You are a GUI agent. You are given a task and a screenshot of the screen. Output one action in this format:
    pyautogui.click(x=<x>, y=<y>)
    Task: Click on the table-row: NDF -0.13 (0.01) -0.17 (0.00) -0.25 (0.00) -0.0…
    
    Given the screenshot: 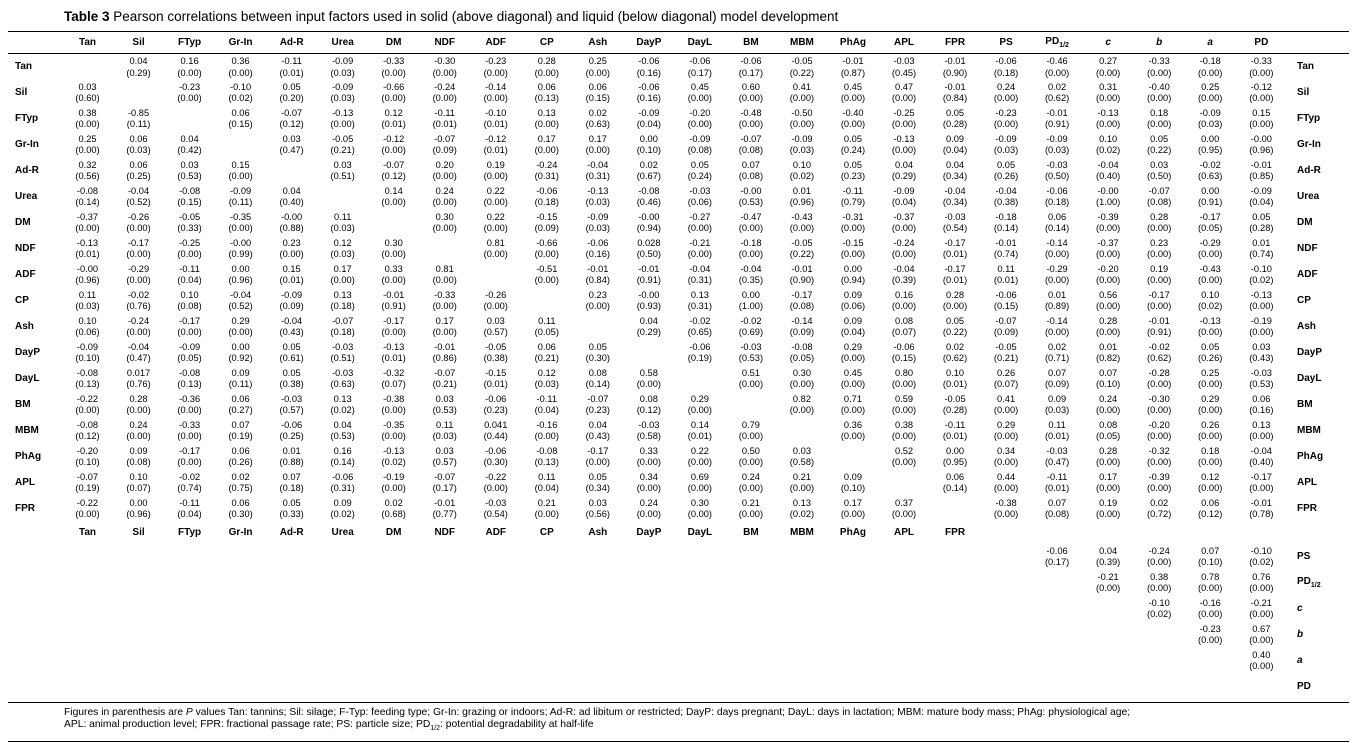 What is the action you would take?
    pyautogui.click(x=678, y=249)
    